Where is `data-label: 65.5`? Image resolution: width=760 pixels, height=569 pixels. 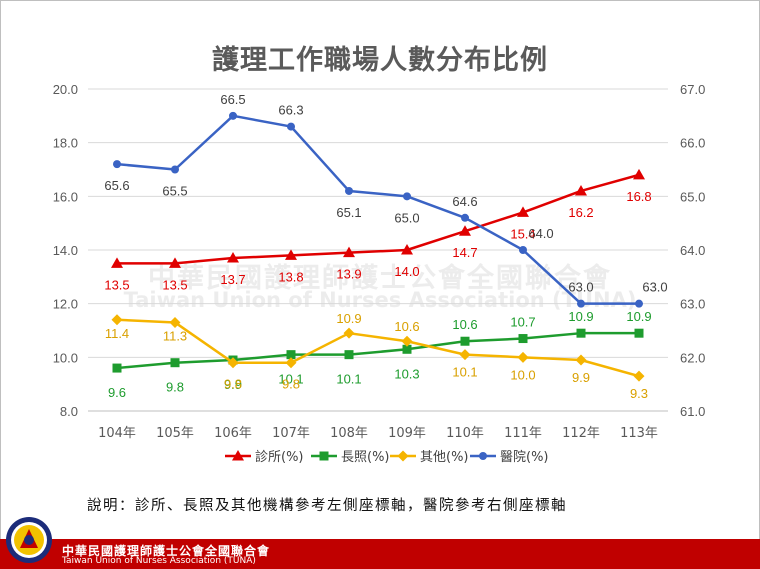
data-label: 65.5 is located at coordinates (174, 191).